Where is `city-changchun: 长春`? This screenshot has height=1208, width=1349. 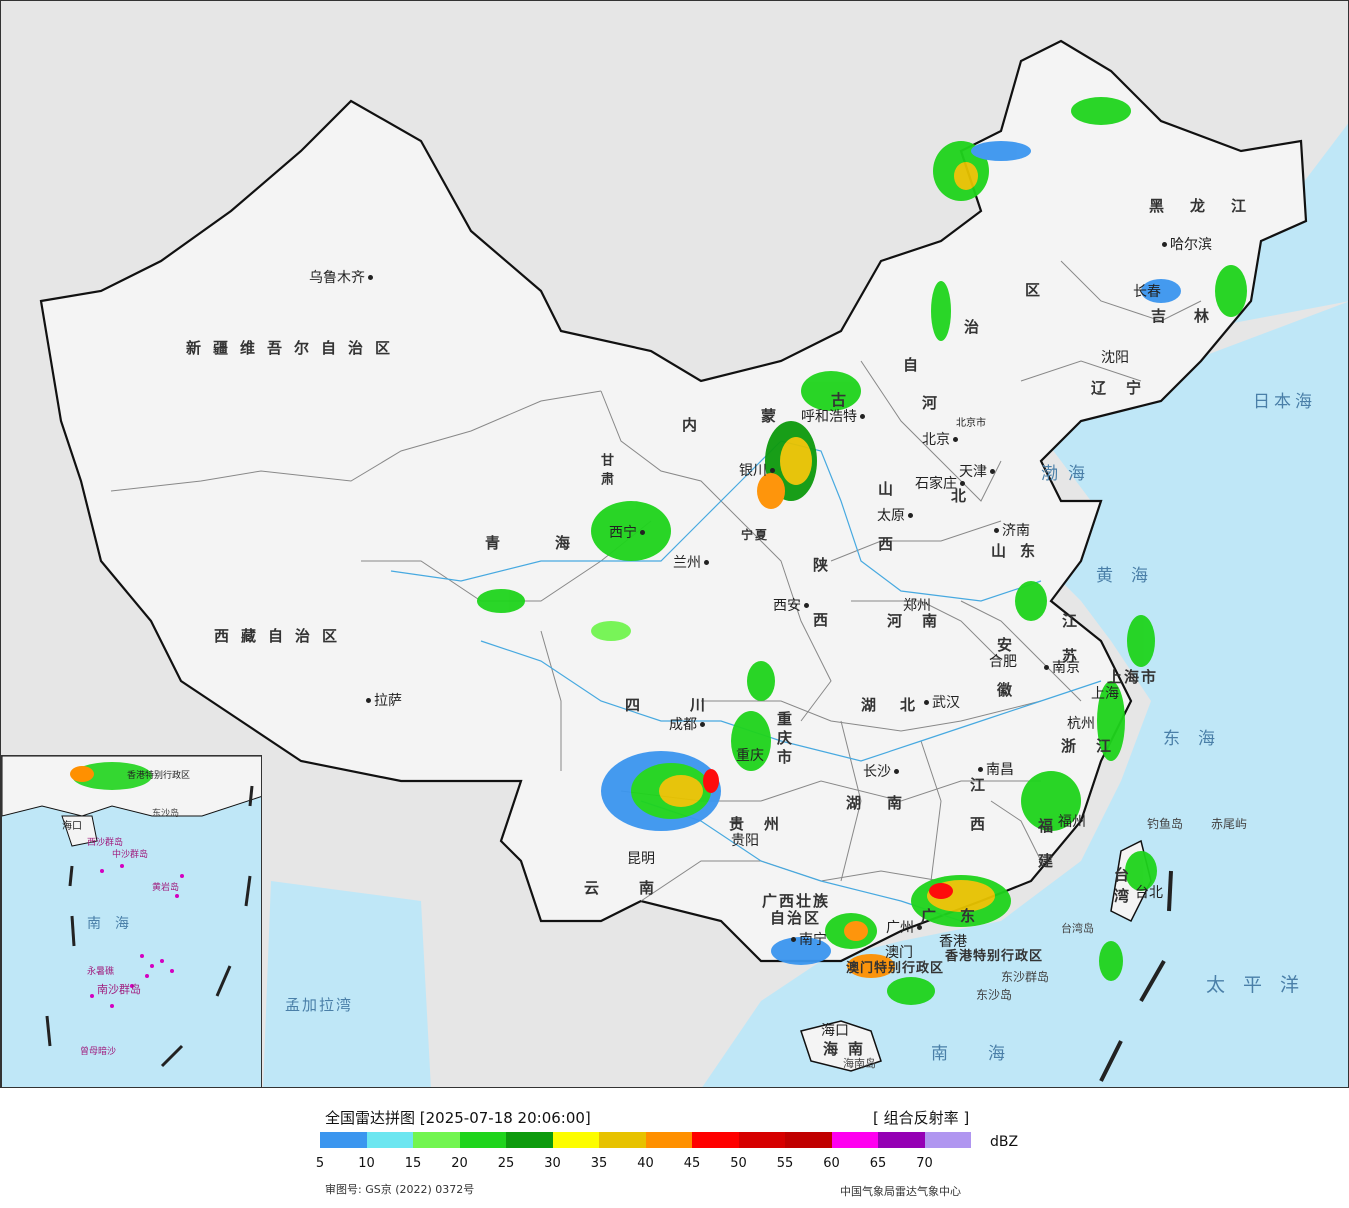
city-changchun: 长春 is located at coordinates (1147, 292).